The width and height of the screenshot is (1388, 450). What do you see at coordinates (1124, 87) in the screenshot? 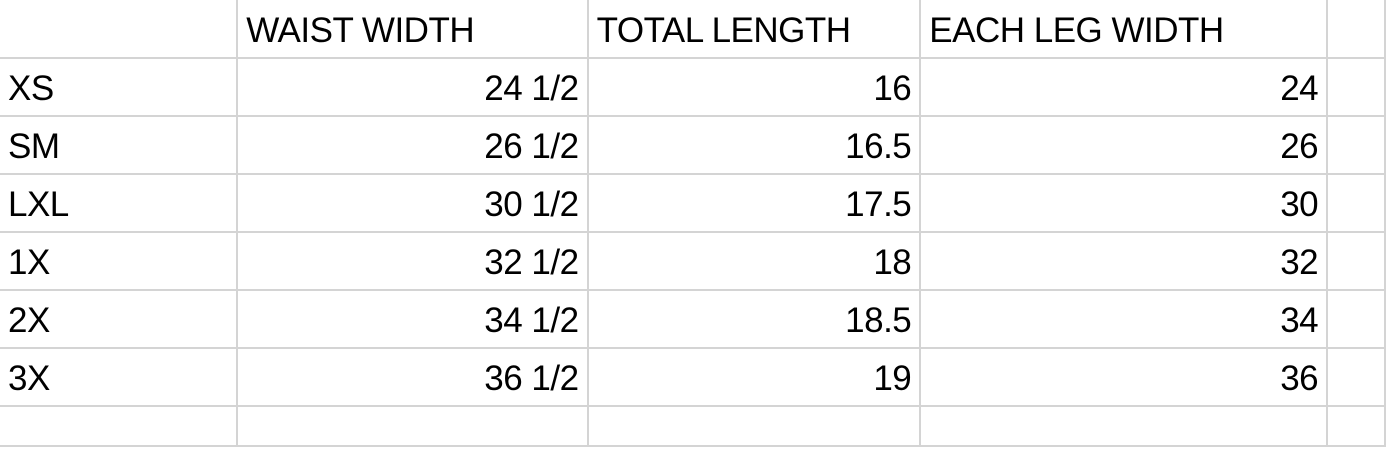
I see `leg-width-cell: 24` at bounding box center [1124, 87].